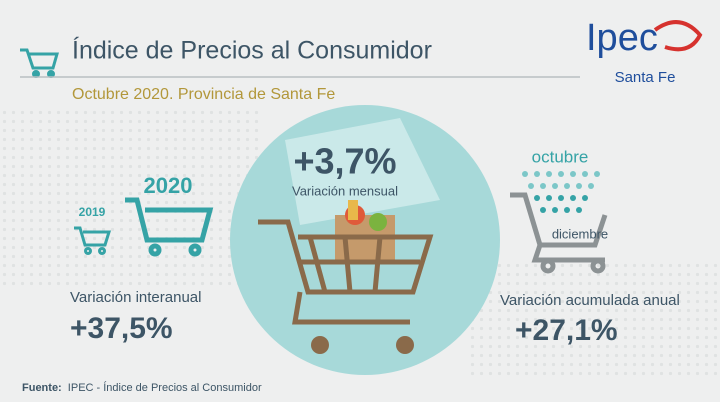  Describe the element at coordinates (344, 161) in the screenshot. I see `monthly-value: +3,7%` at that location.